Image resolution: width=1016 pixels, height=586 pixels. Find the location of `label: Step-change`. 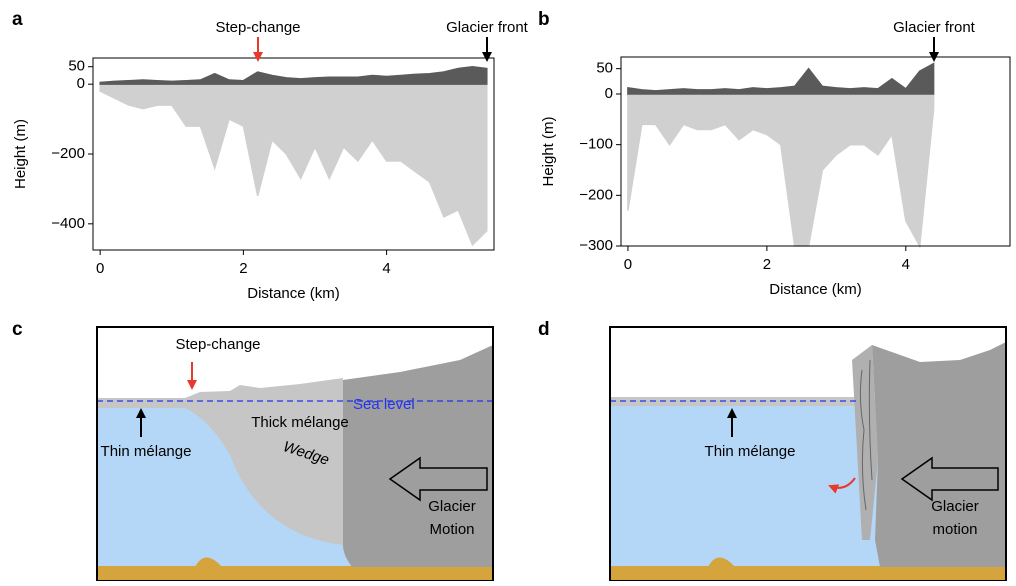

label: Step-change is located at coordinates (217, 344).